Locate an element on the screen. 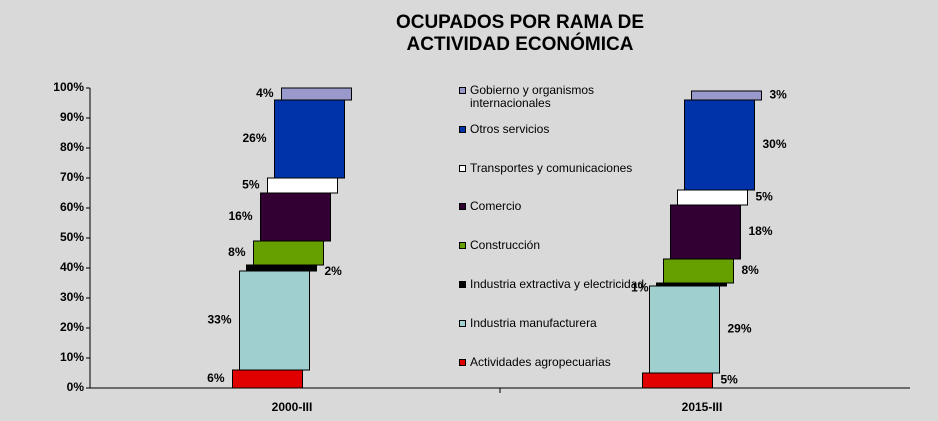 The image size is (938, 421). y-tick-label: 60% is located at coordinates (72, 207).